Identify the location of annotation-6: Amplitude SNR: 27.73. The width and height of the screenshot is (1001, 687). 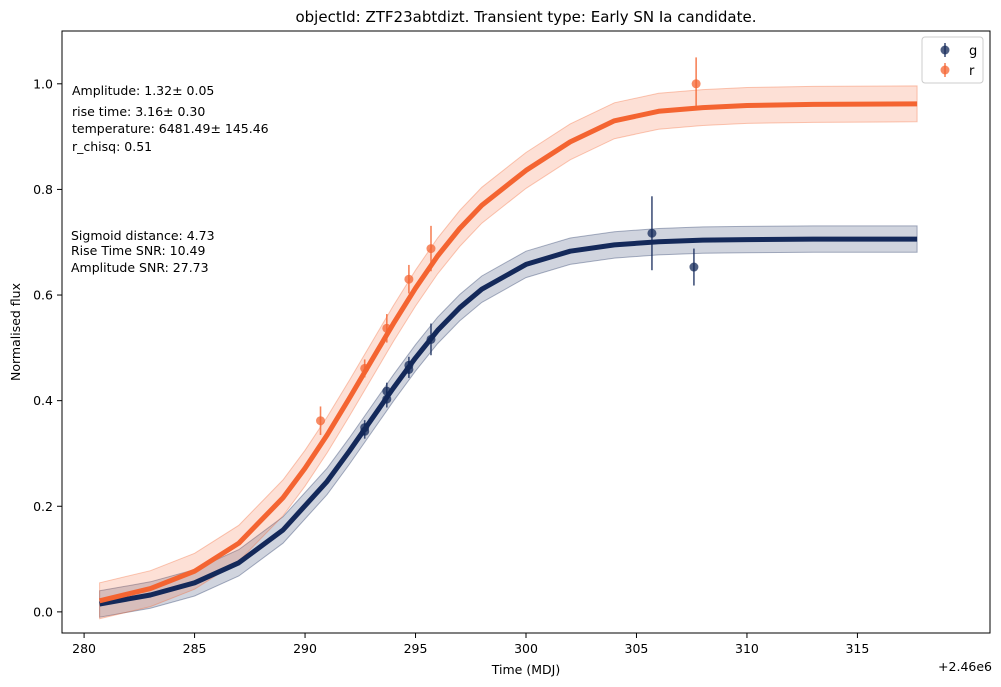
(140, 267).